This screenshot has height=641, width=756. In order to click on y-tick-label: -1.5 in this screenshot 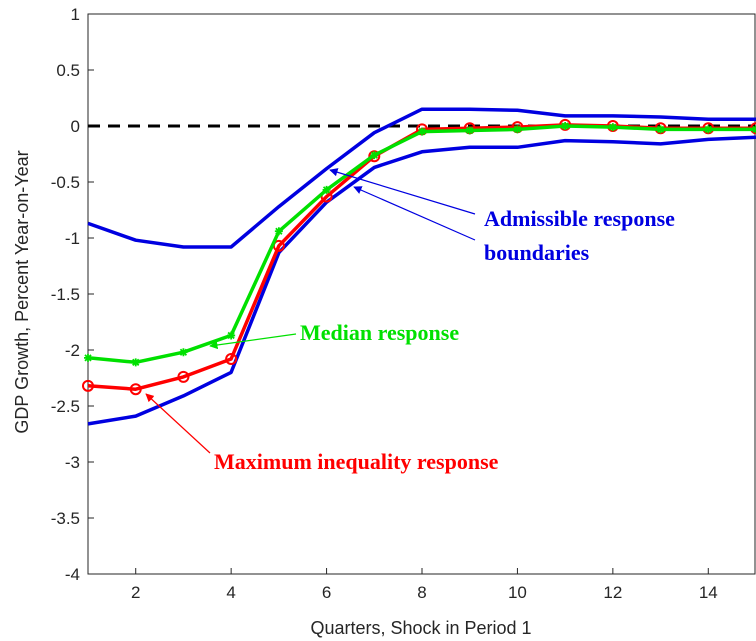, I will do `click(65, 294)`.